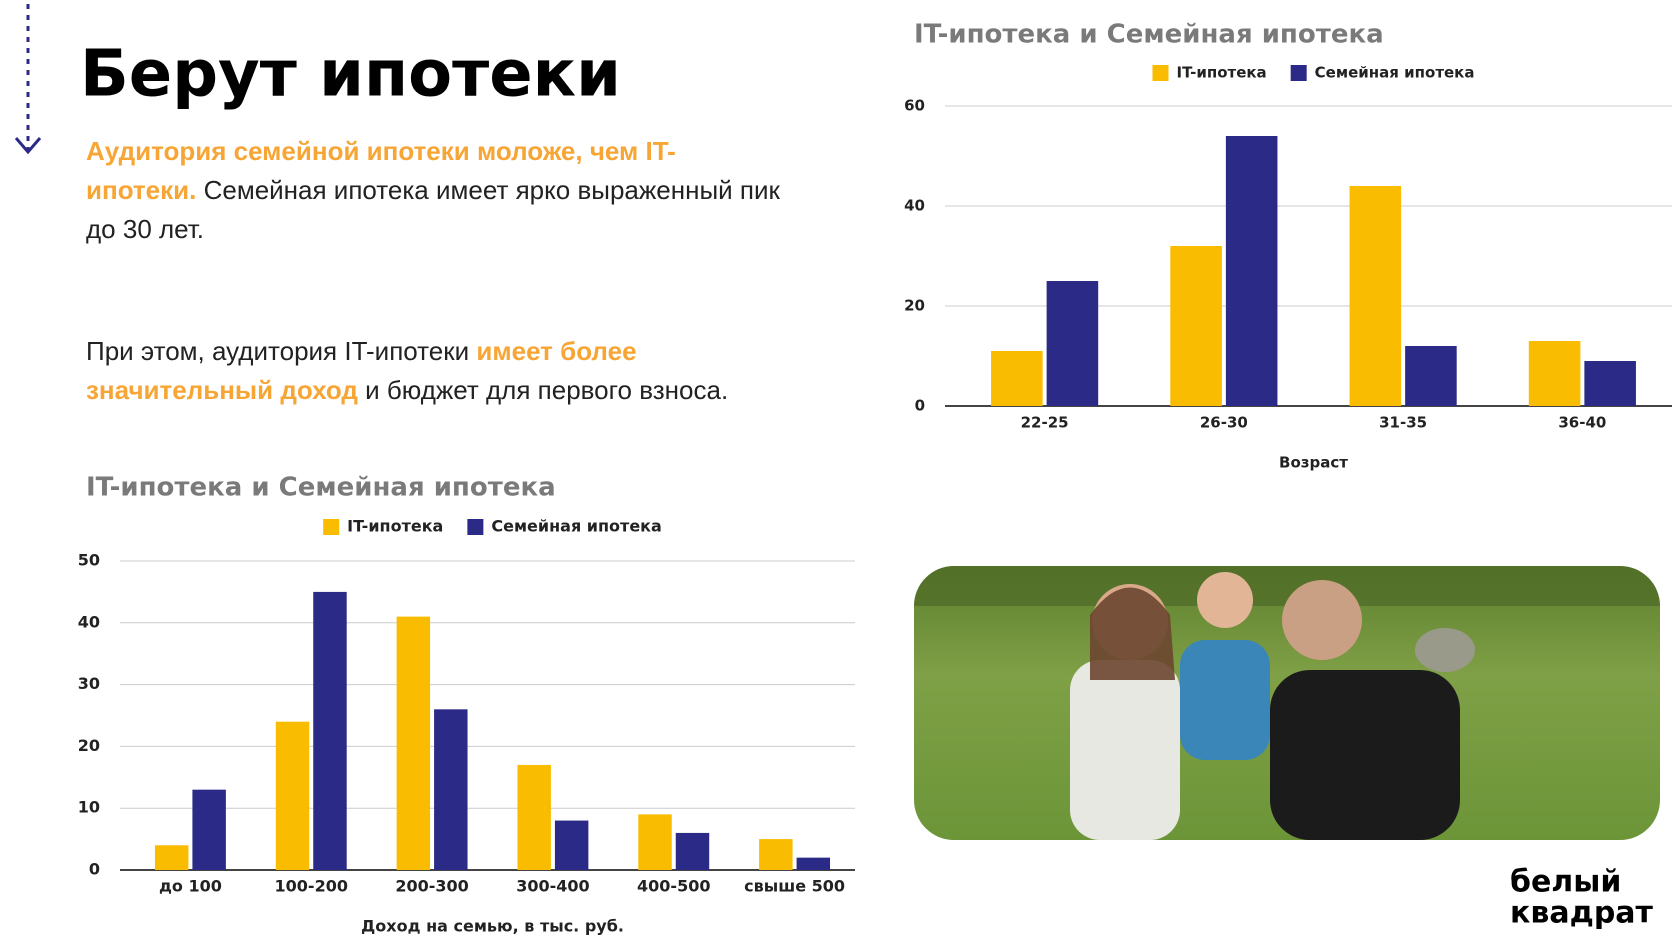  What do you see at coordinates (350, 75) in the screenshot?
I see `slide-title: Берут ипотеки` at bounding box center [350, 75].